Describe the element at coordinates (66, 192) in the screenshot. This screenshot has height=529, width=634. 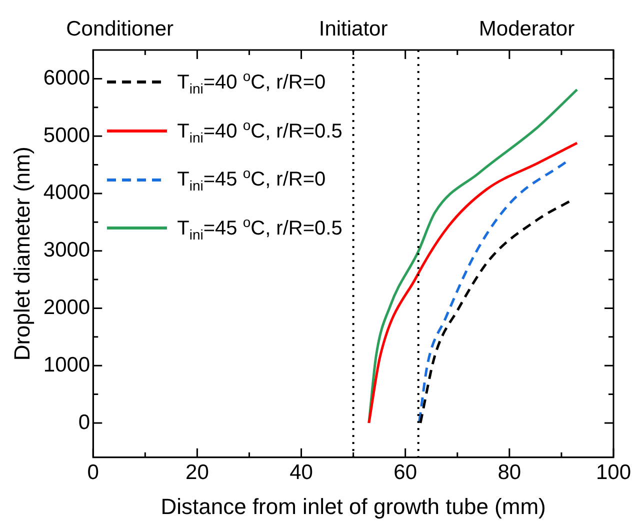
I see `y-tick-label: 4000` at that location.